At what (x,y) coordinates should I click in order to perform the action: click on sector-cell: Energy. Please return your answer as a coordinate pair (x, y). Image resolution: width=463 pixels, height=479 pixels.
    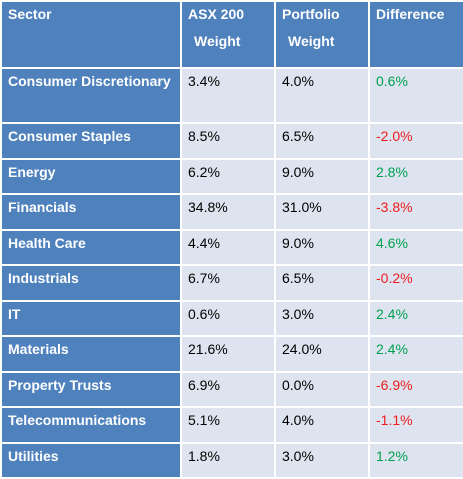
    Looking at the image, I should click on (91, 176).